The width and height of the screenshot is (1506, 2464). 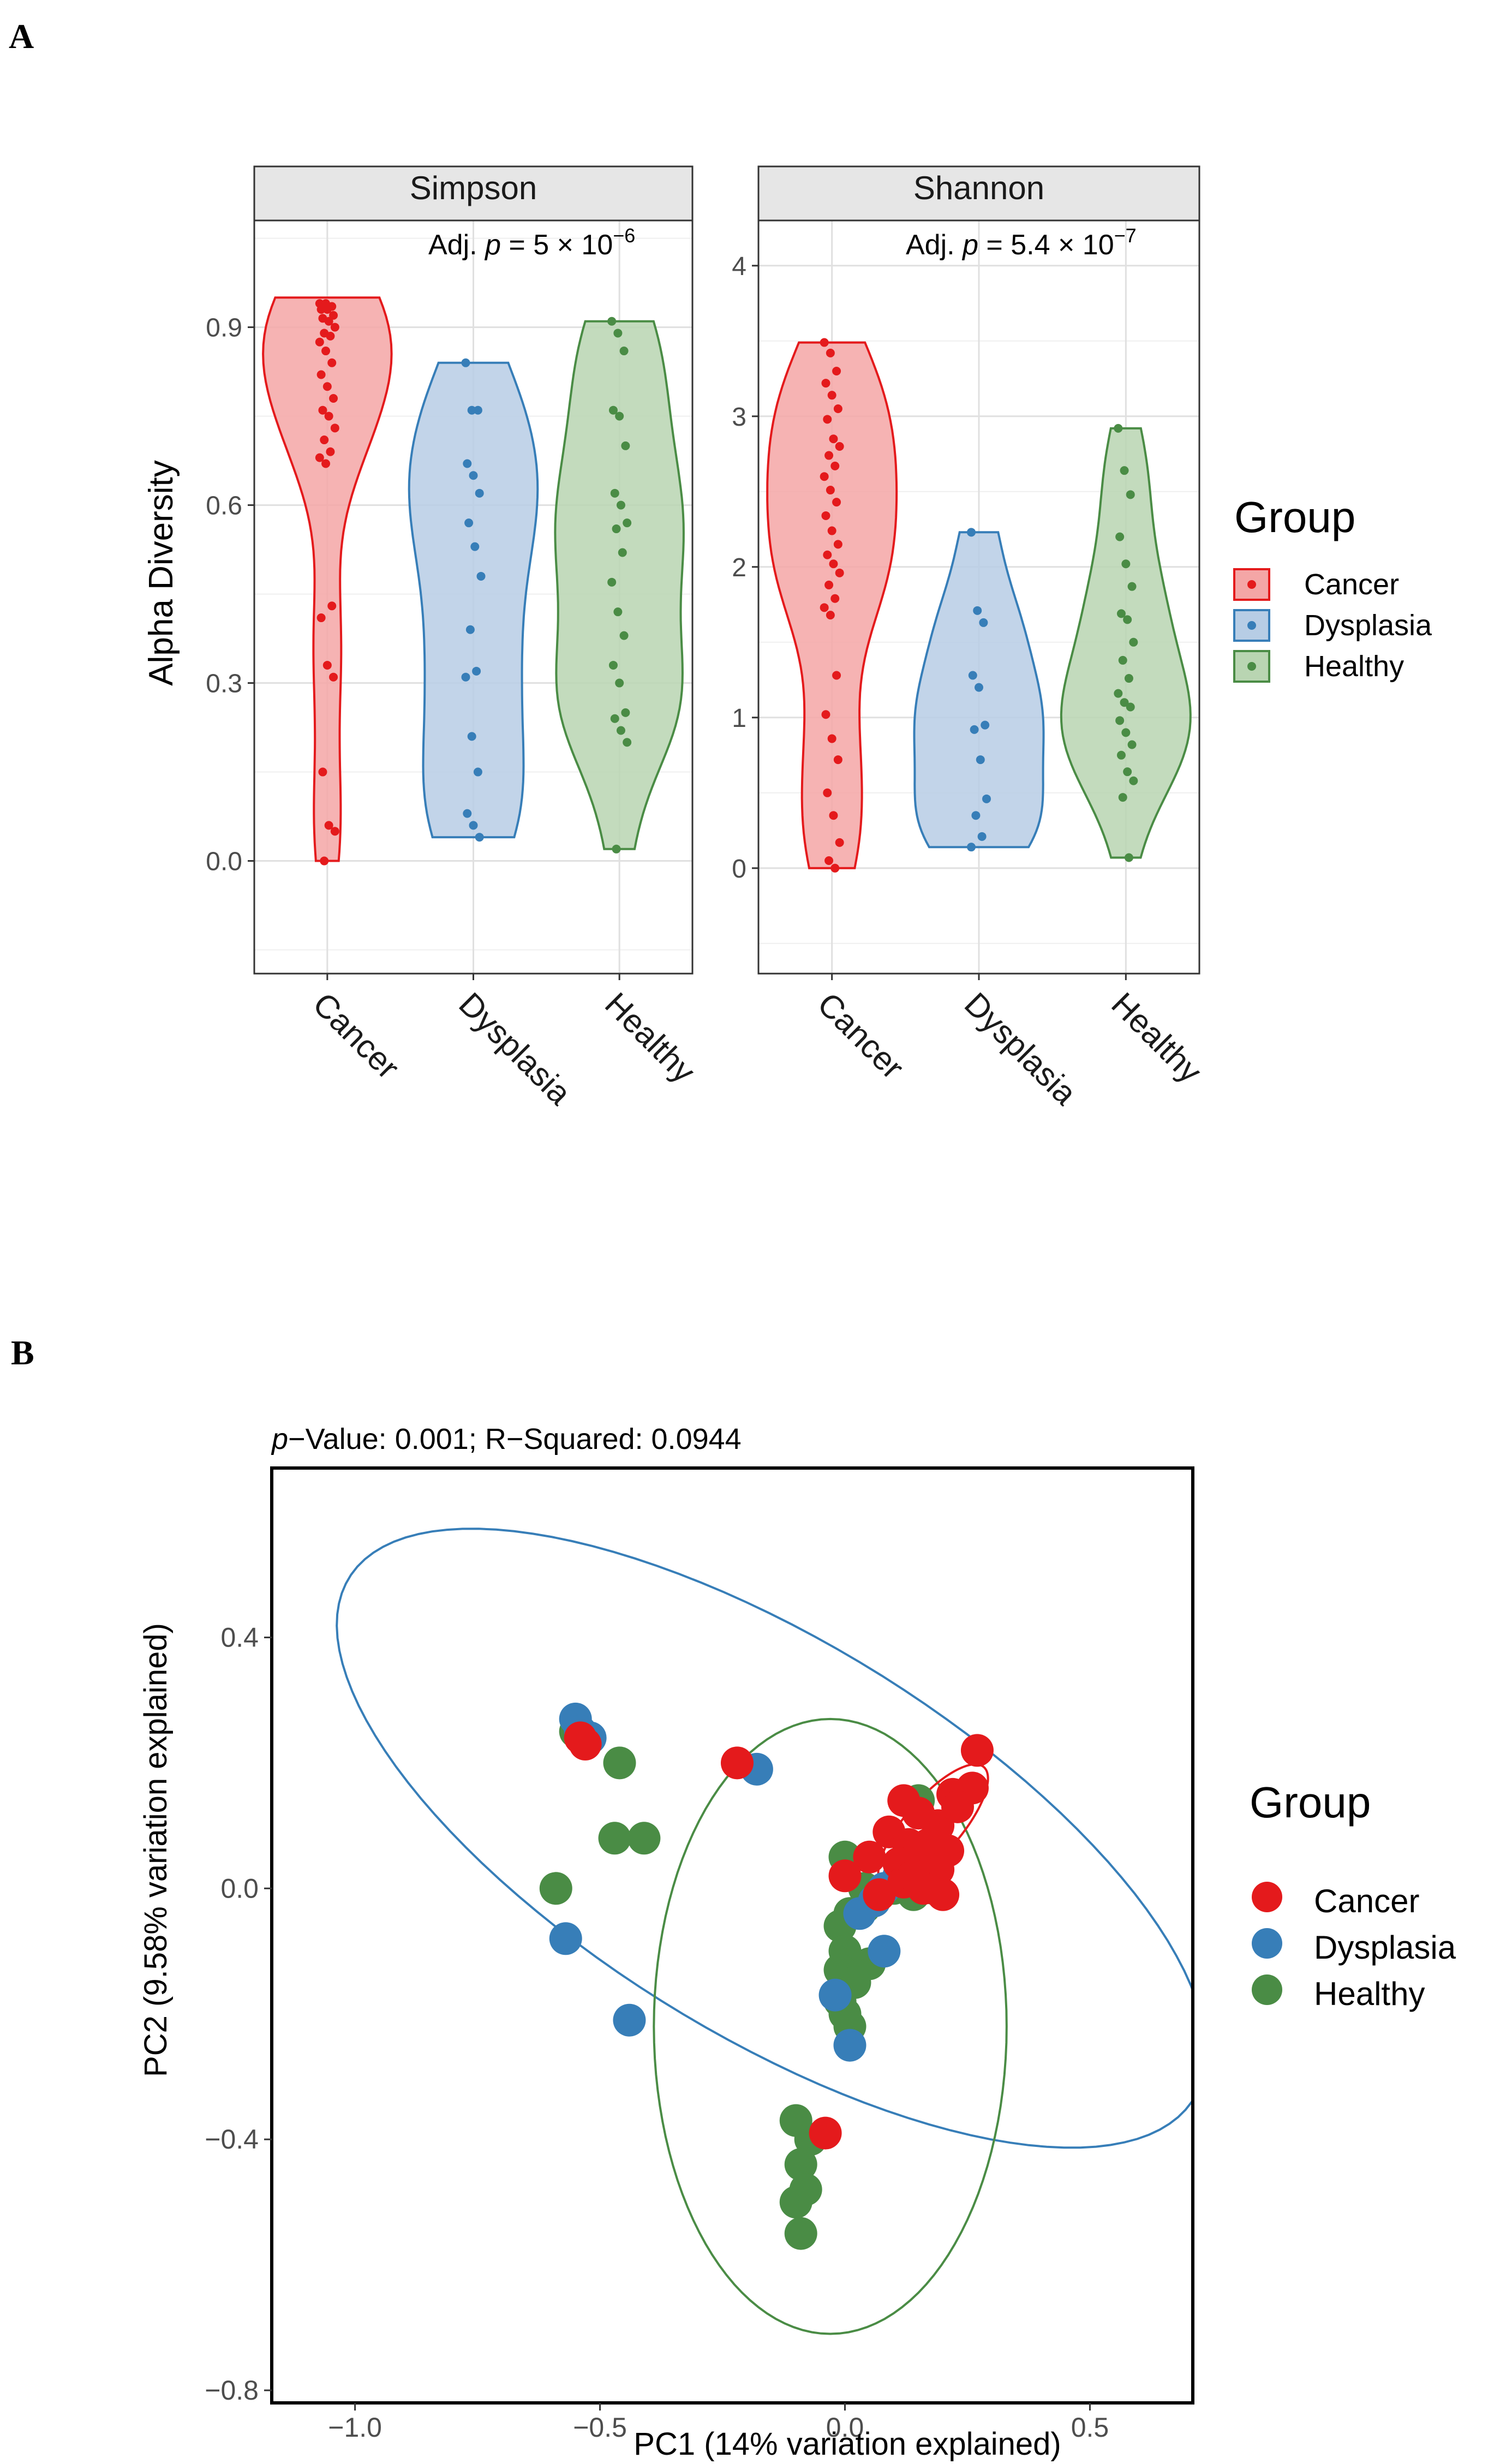 What do you see at coordinates (239, 1637) in the screenshot?
I see `y-tick-label: 0.4` at bounding box center [239, 1637].